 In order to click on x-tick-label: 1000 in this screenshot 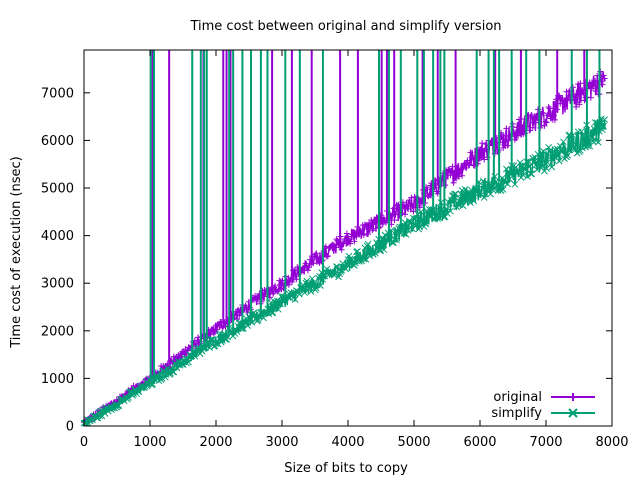, I will do `click(149, 442)`.